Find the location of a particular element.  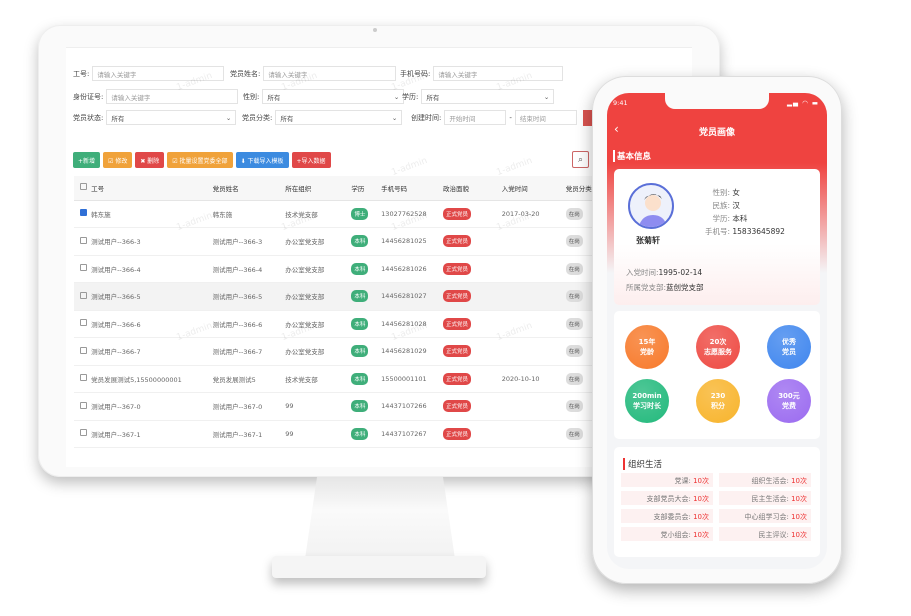

idcard-input: 请输入关键字 is located at coordinates (172, 96).